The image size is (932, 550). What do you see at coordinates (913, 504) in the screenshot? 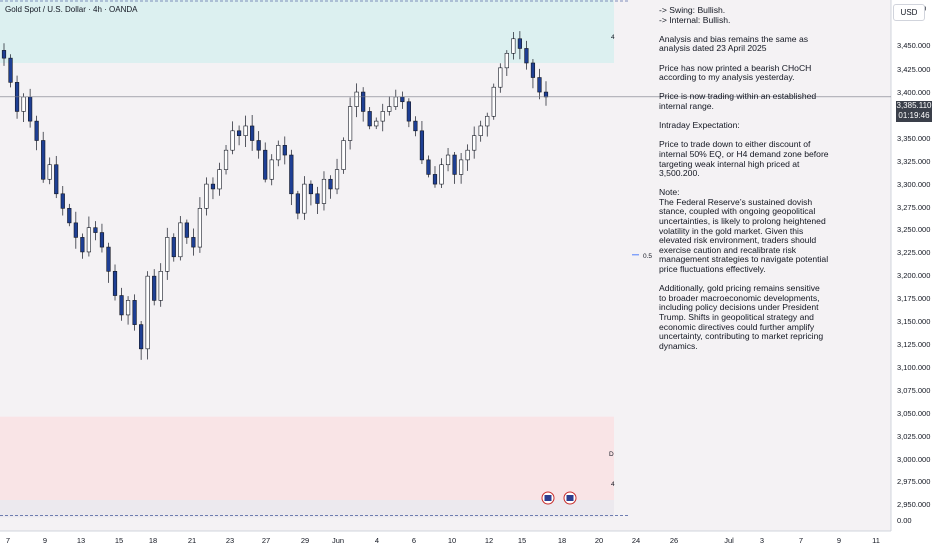
I see `y-tick-label: 2,950.000` at bounding box center [913, 504].